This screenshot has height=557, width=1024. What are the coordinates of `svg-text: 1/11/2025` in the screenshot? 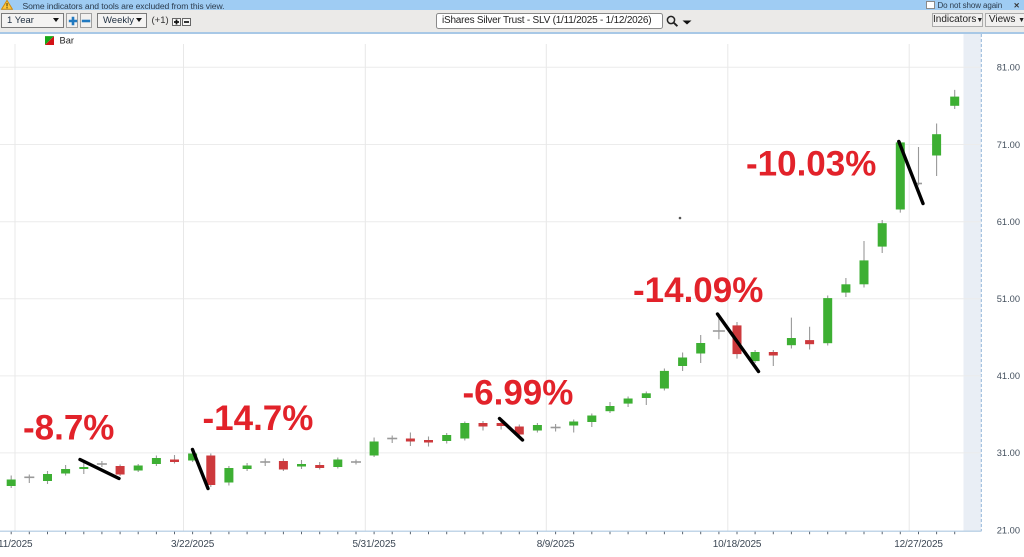 It's located at (16, 544).